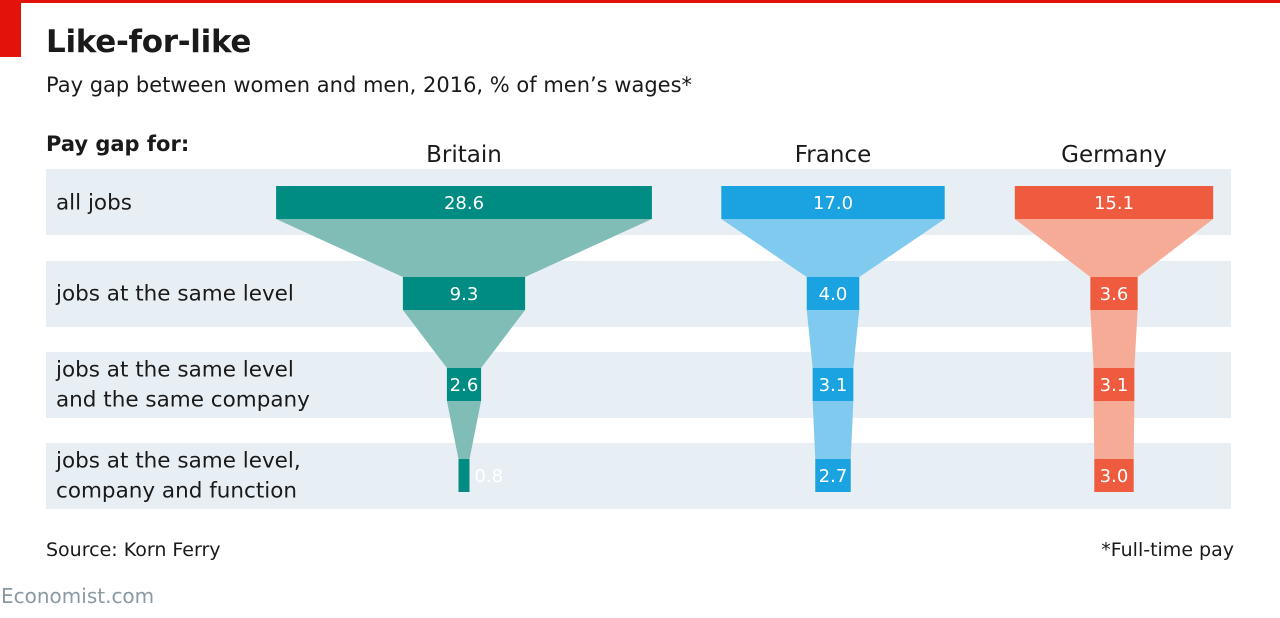 The width and height of the screenshot is (1280, 618). I want to click on value-label-france-2: 4.0, so click(833, 294).